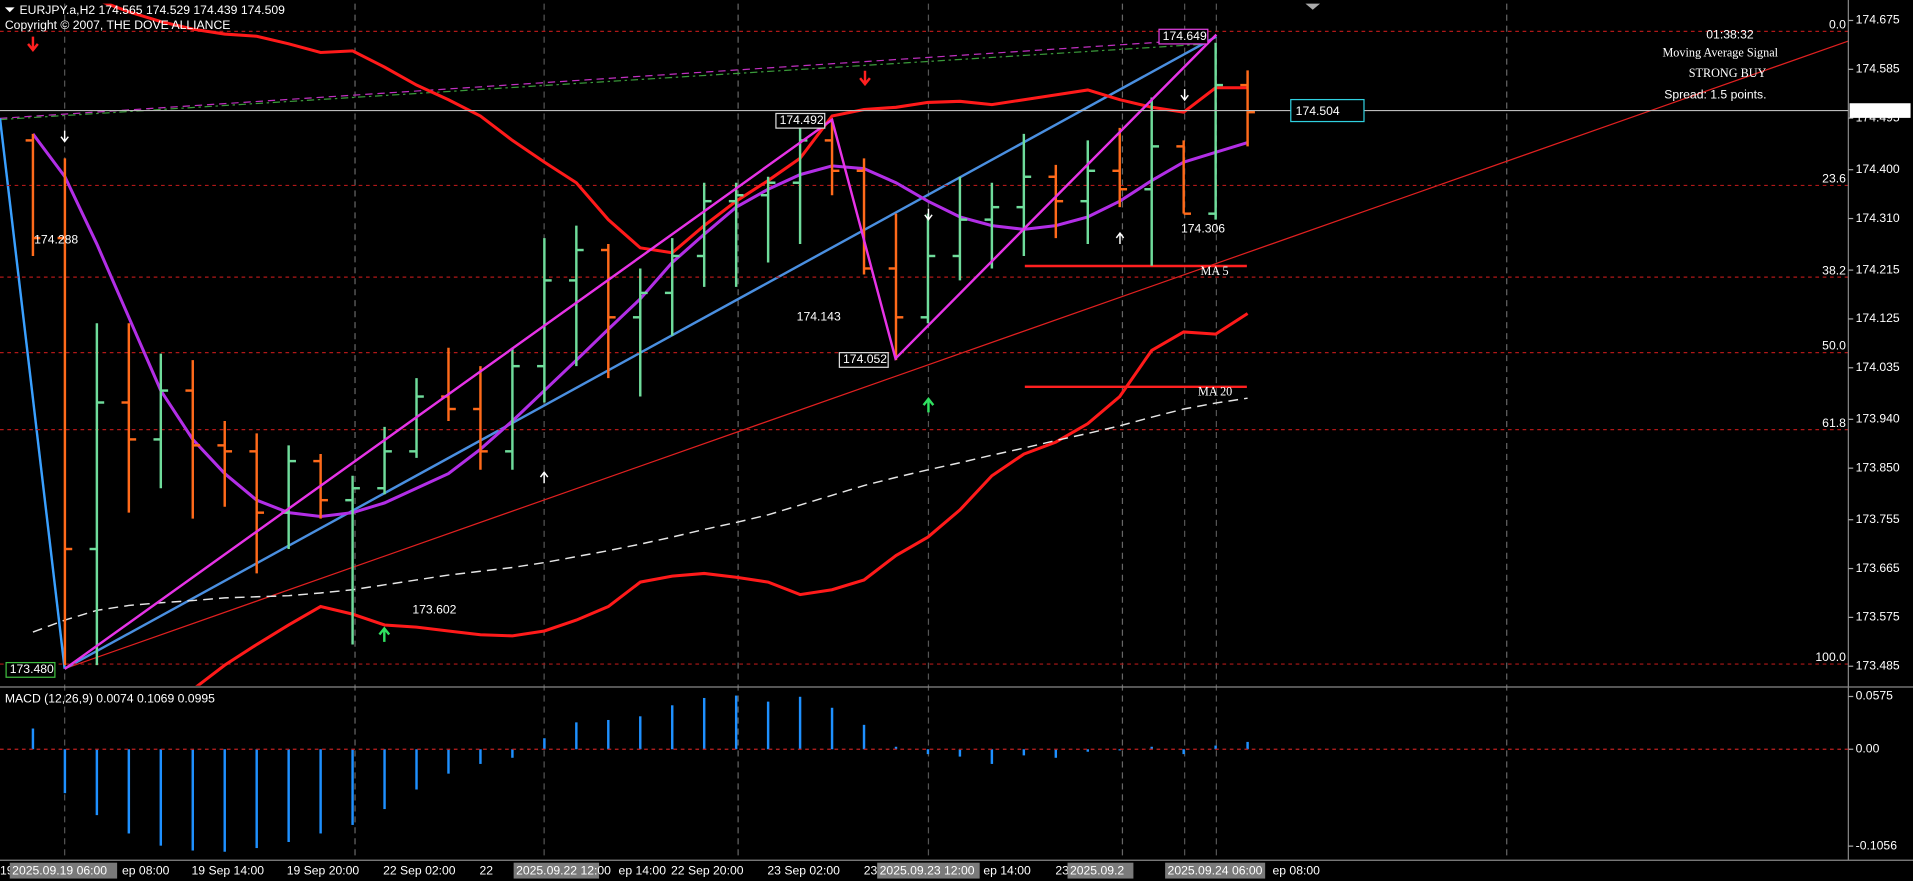 The image size is (1913, 881). I want to click on annotation: 174.143, so click(819, 316).